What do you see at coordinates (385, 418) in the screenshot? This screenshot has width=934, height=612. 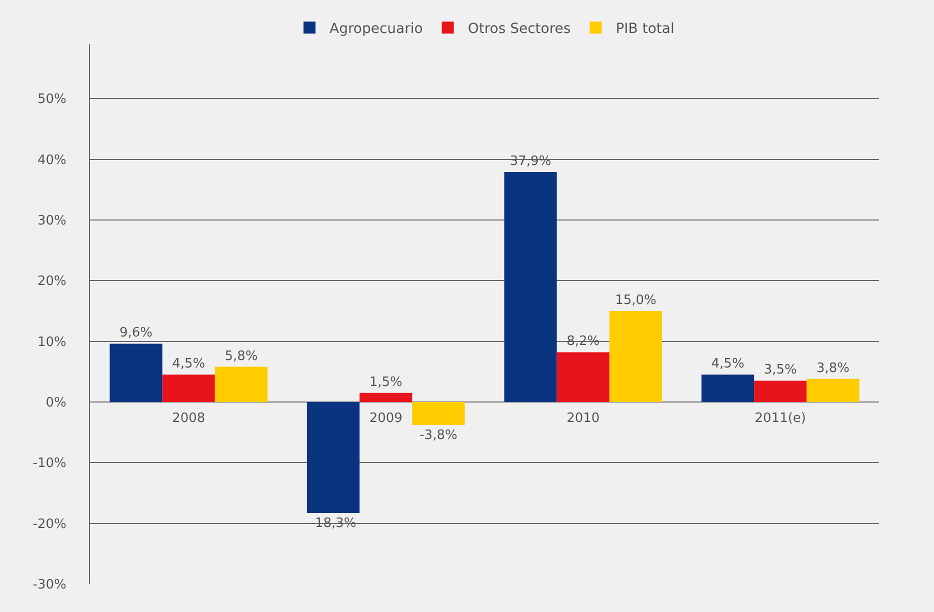 I see `x-tick-label: 2009` at bounding box center [385, 418].